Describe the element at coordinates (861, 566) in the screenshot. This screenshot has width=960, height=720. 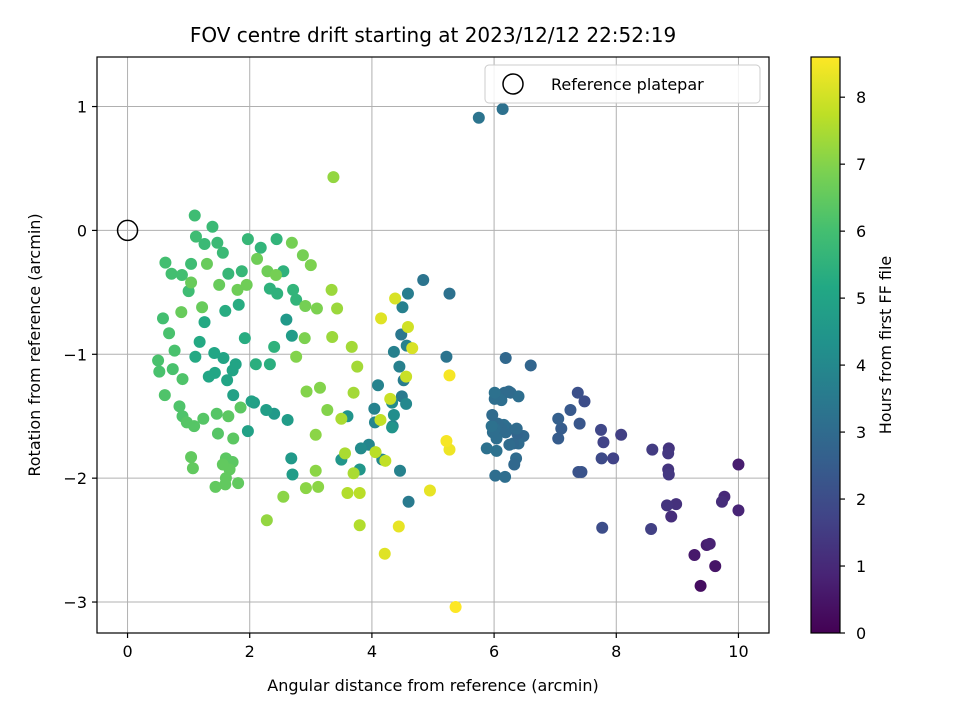
I see `colorbar-tick-label: 1` at that location.